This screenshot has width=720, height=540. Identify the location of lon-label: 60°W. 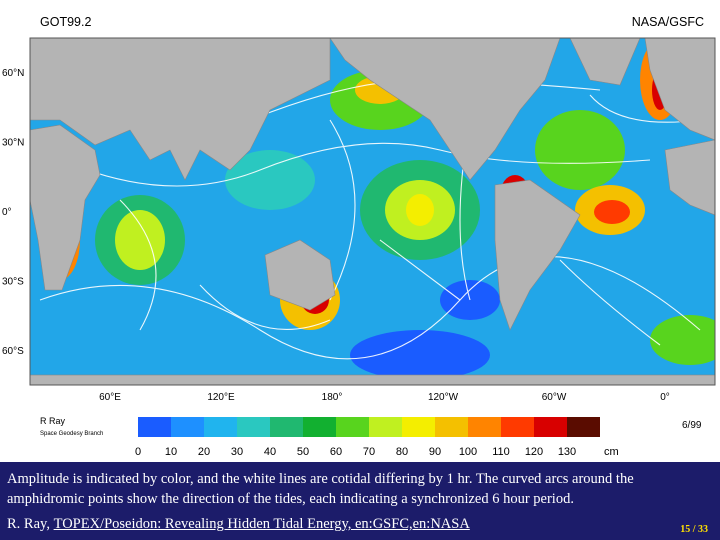
(554, 397).